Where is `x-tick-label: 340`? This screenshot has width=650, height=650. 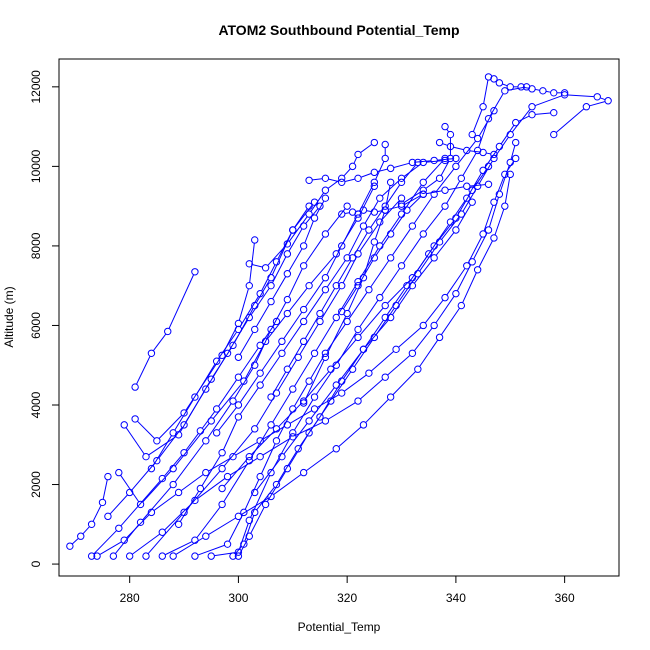
x-tick-label: 340 is located at coordinates (456, 598).